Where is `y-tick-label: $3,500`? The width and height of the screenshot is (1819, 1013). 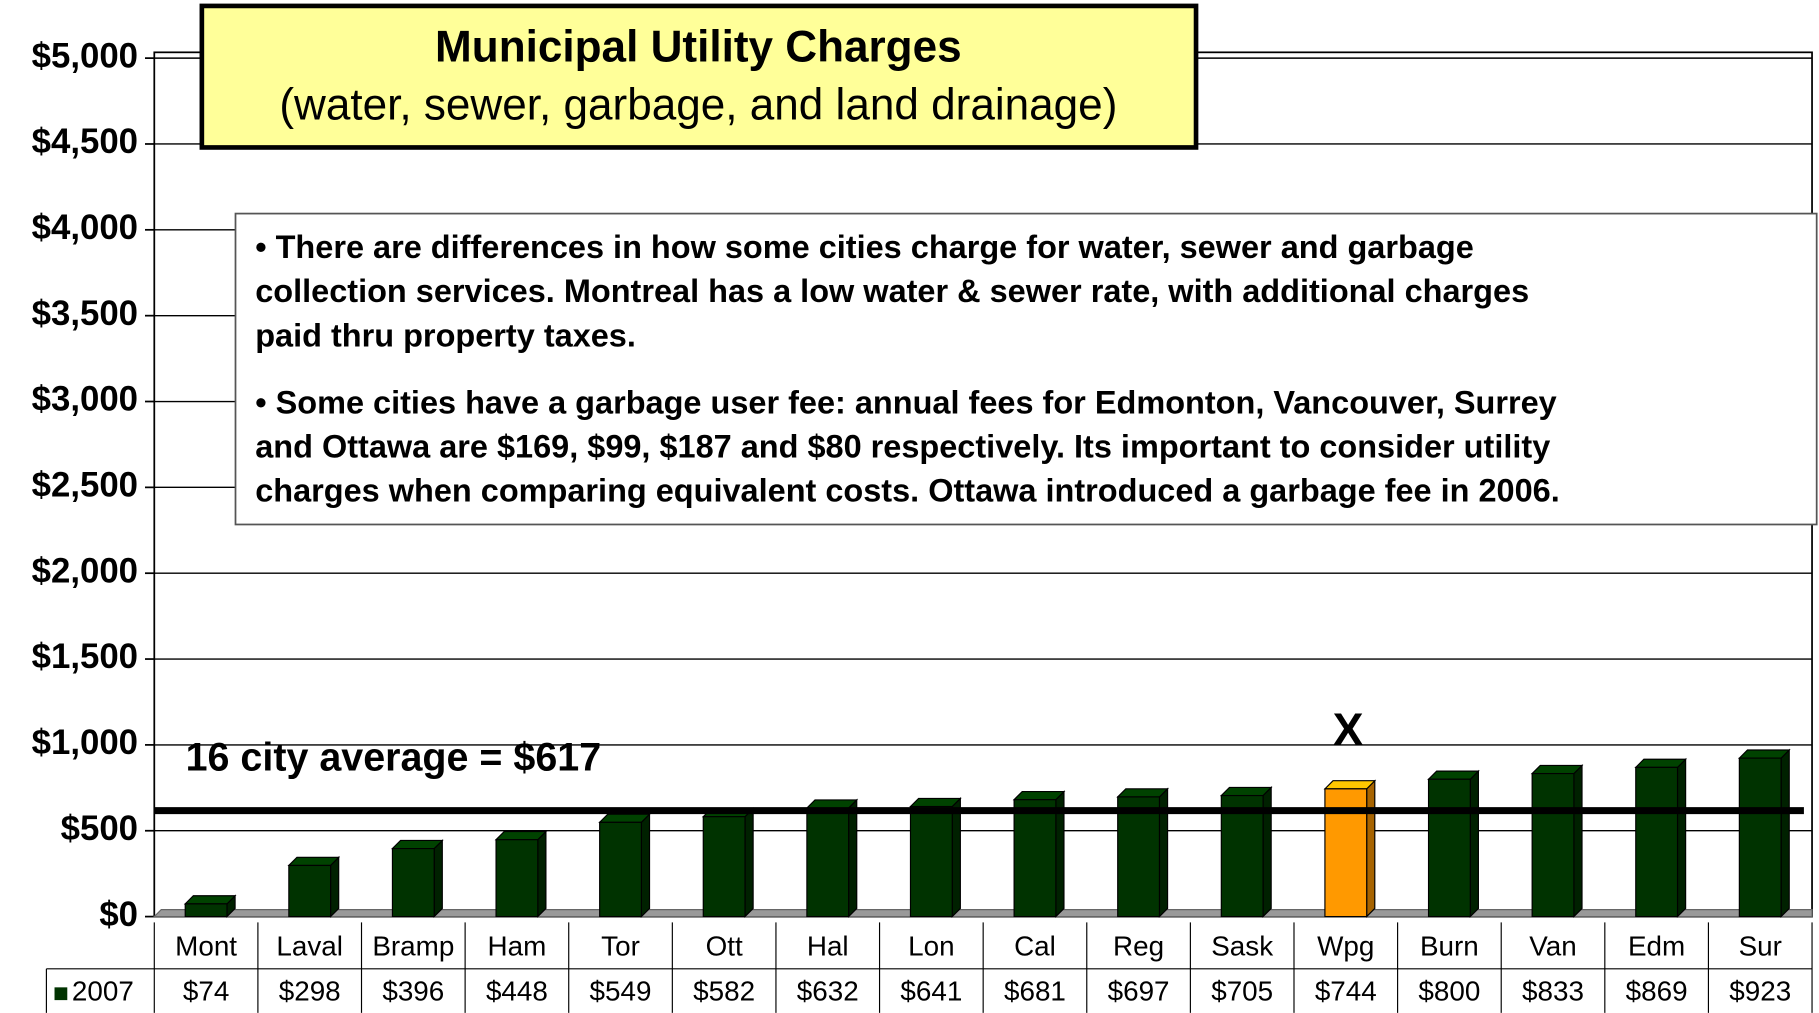 y-tick-label: $3,500 is located at coordinates (85, 313).